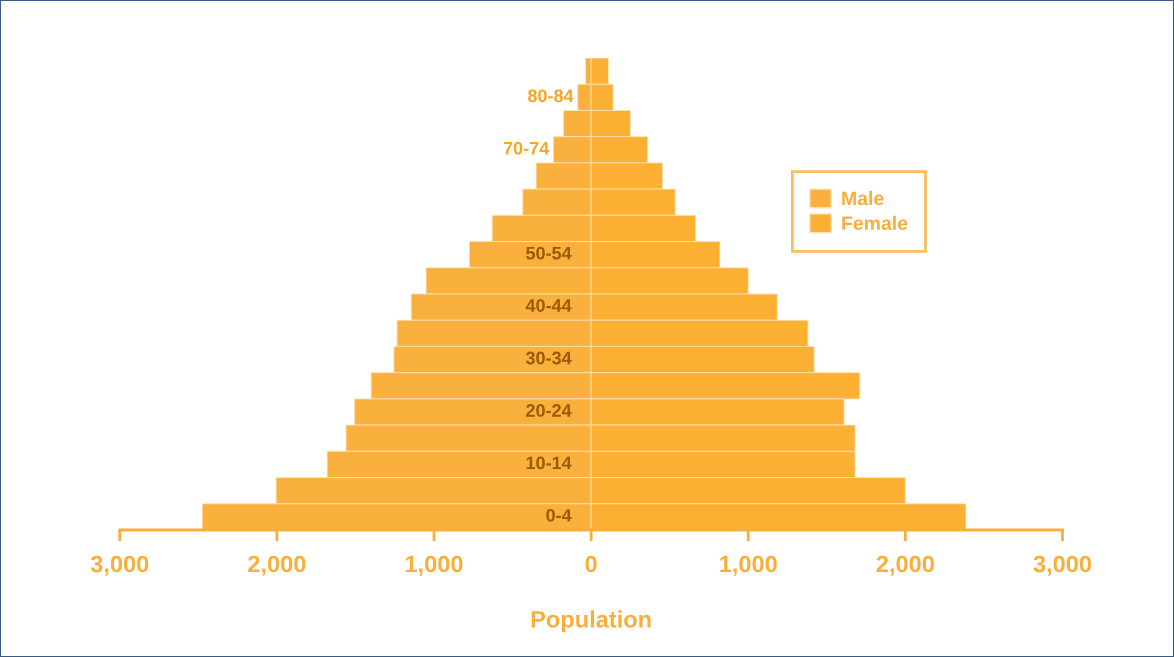 The image size is (1174, 657). What do you see at coordinates (591, 564) in the screenshot?
I see `x-tick-label: 0` at bounding box center [591, 564].